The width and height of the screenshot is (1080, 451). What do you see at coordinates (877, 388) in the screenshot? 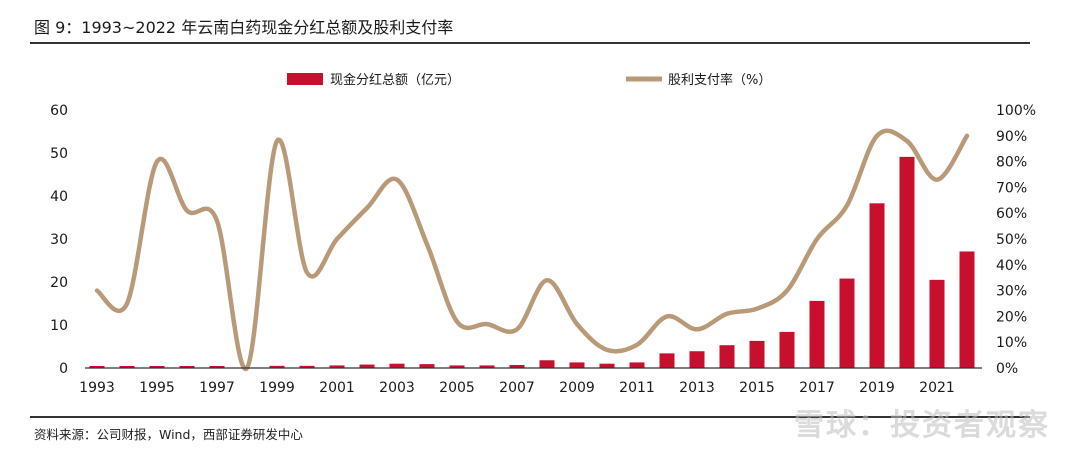
I see `x-tick-label: 2019` at bounding box center [877, 388].